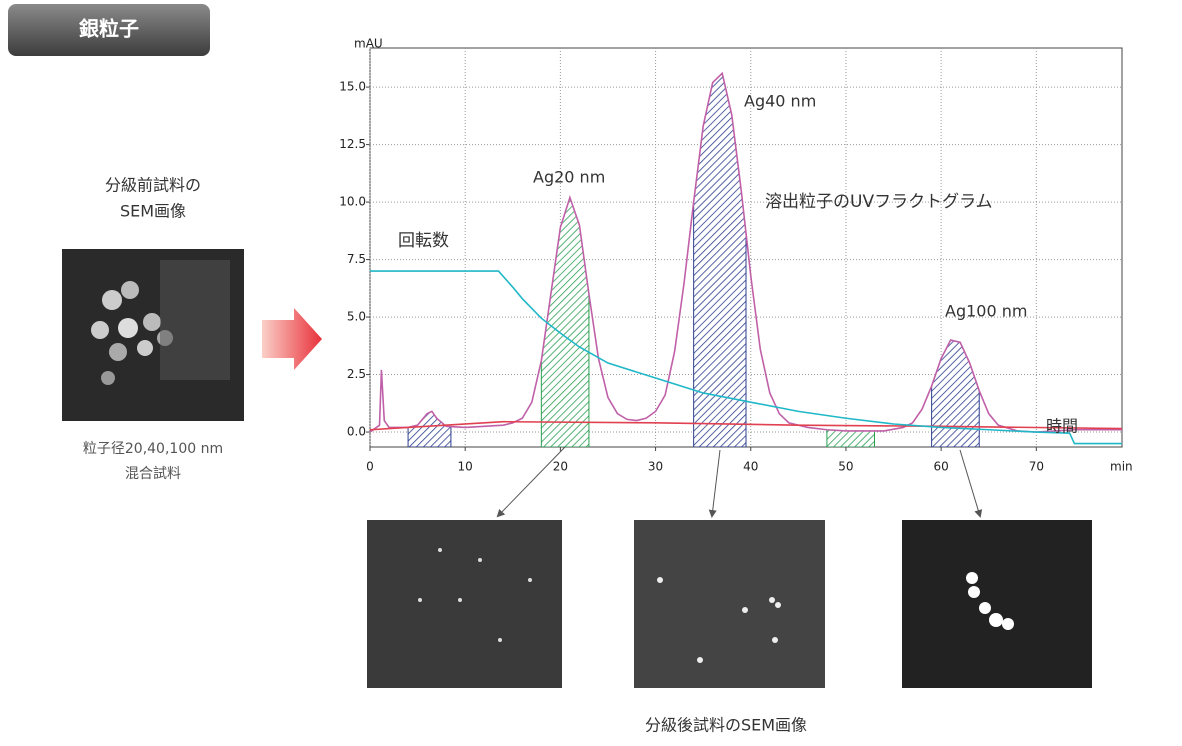 The height and width of the screenshot is (746, 1182). What do you see at coordinates (423, 241) in the screenshot?
I see `series-label: 回転数` at bounding box center [423, 241].